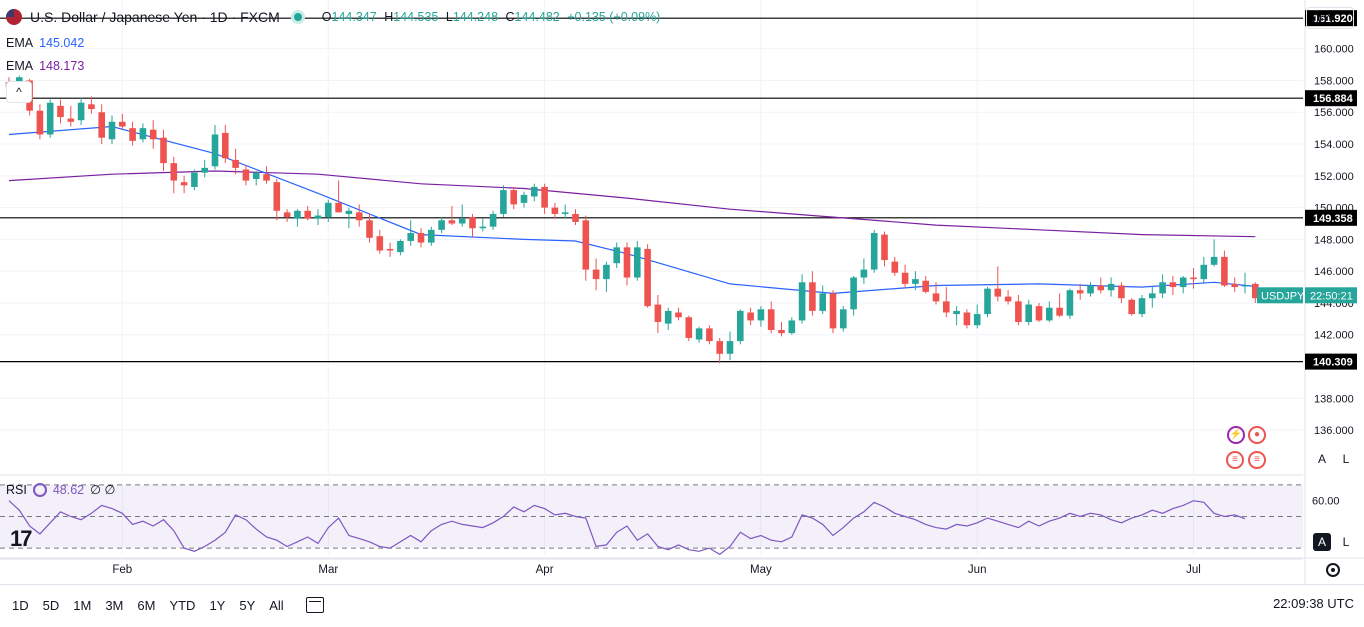  I want to click on time-axis: Feb Mar Apr May Jun Jul, so click(682, 566).